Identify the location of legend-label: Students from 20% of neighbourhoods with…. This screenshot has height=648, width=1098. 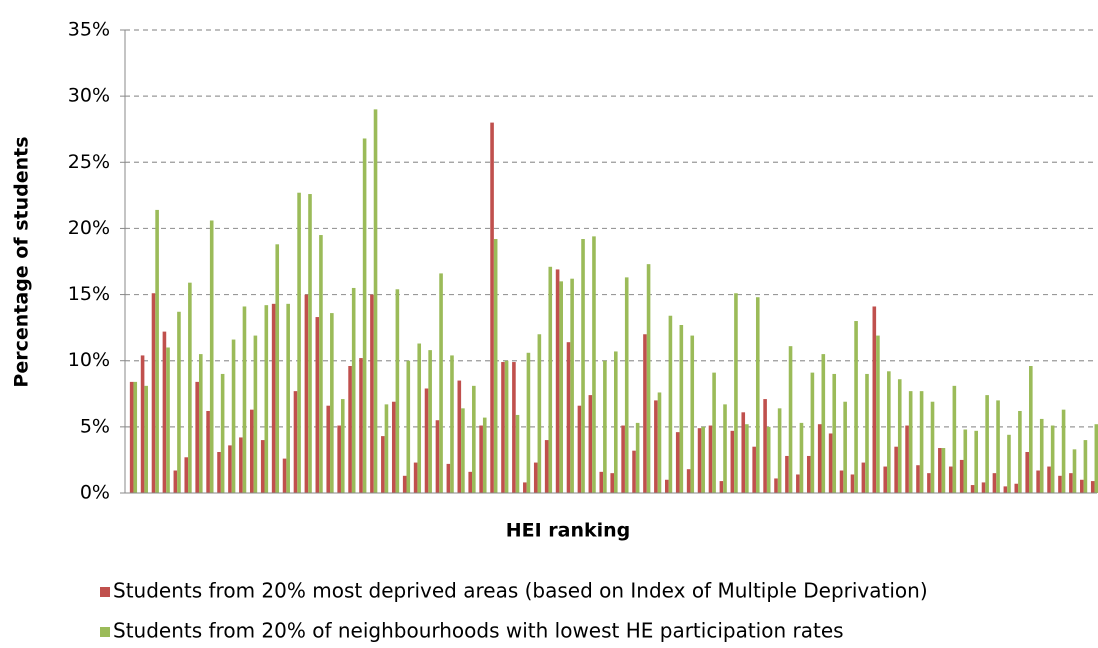
(478, 631).